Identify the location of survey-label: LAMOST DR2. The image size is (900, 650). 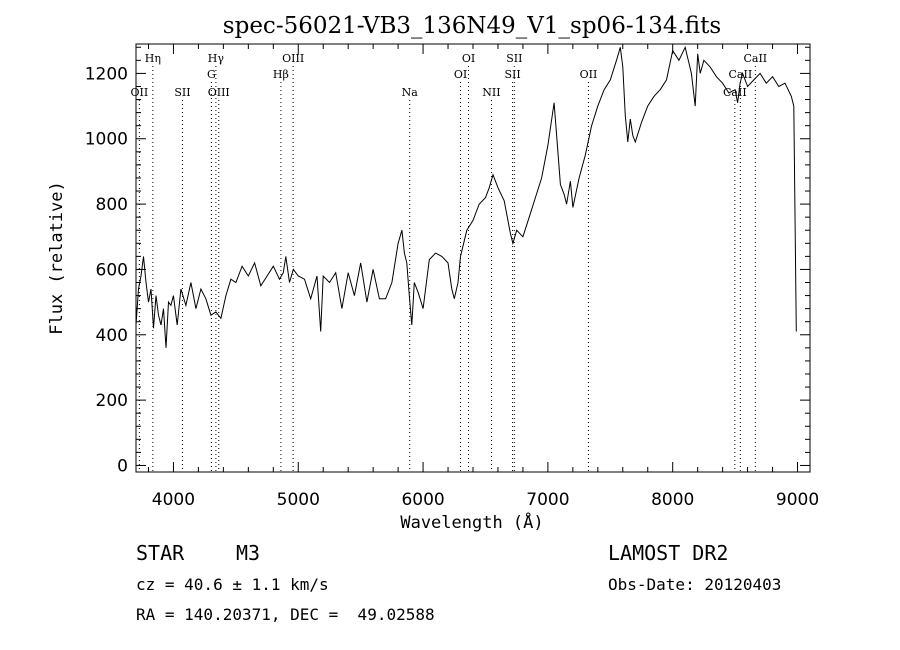
(668, 553).